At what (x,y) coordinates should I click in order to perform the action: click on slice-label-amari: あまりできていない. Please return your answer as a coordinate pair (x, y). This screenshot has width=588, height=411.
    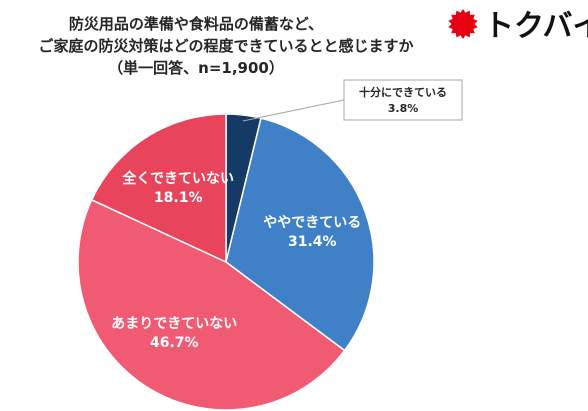
    Looking at the image, I should click on (174, 324).